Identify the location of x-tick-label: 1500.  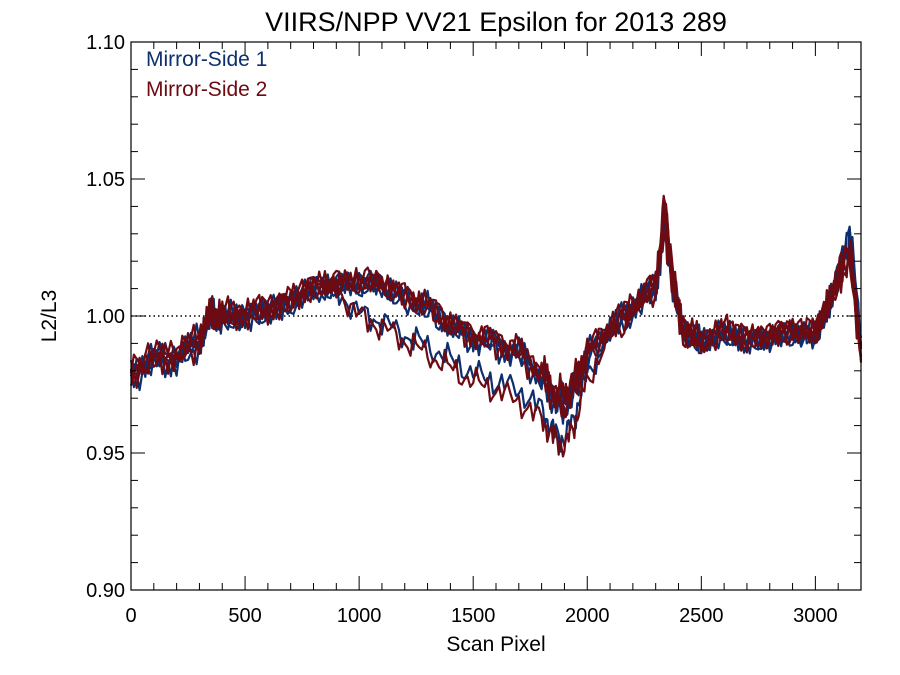
(473, 616).